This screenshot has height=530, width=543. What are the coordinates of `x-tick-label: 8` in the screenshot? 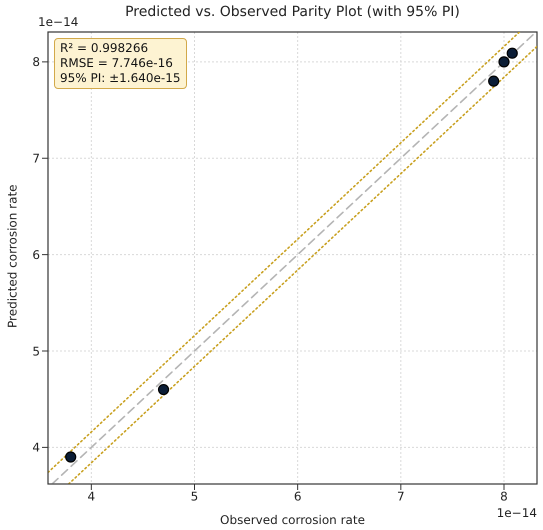 It's located at (504, 497).